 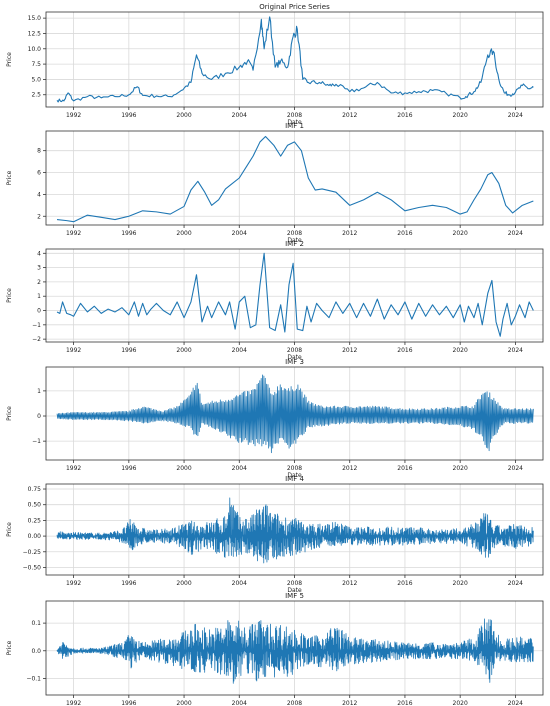 I want to click on y-tick-label: 0.25, so click(x=35, y=520).